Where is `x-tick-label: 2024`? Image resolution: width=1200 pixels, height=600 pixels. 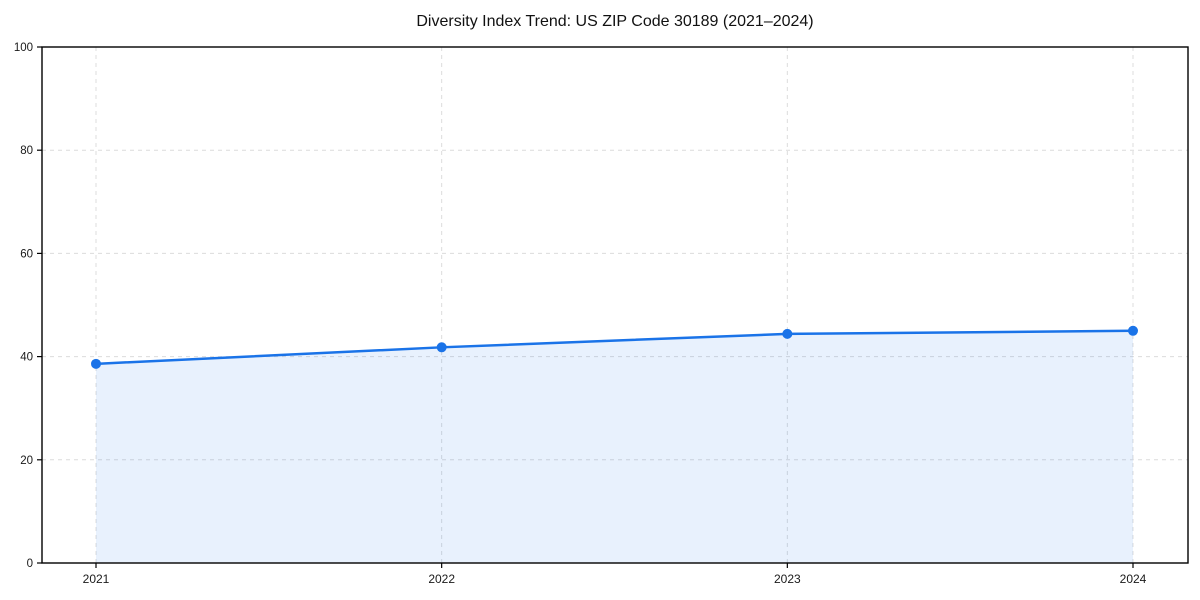 x-tick-label: 2024 is located at coordinates (1133, 579).